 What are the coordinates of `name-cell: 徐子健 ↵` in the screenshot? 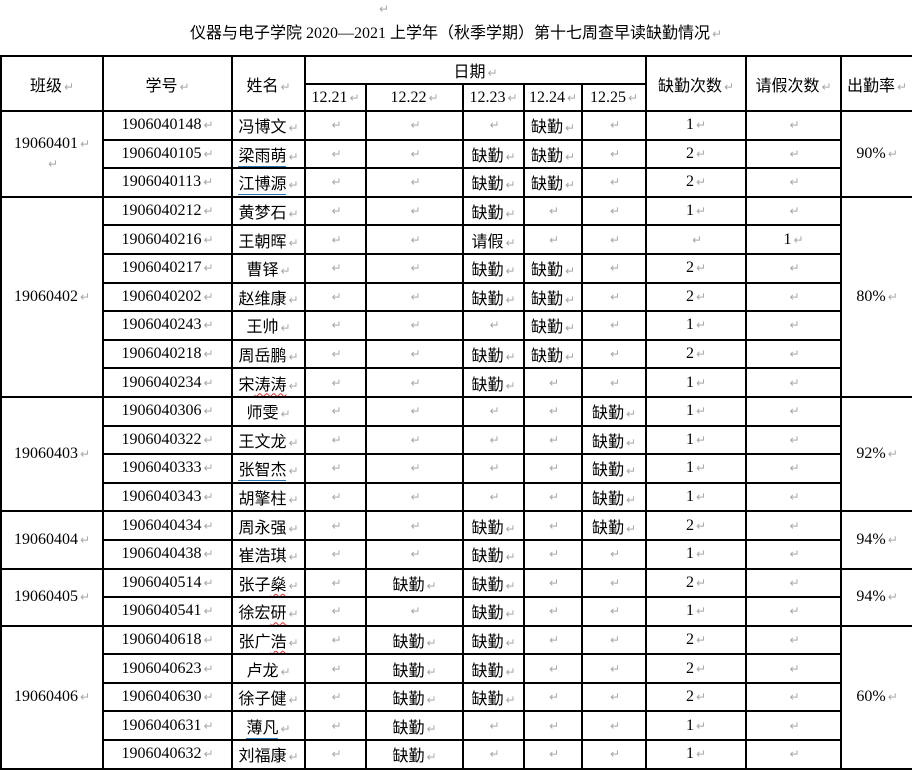 It's located at (268, 697).